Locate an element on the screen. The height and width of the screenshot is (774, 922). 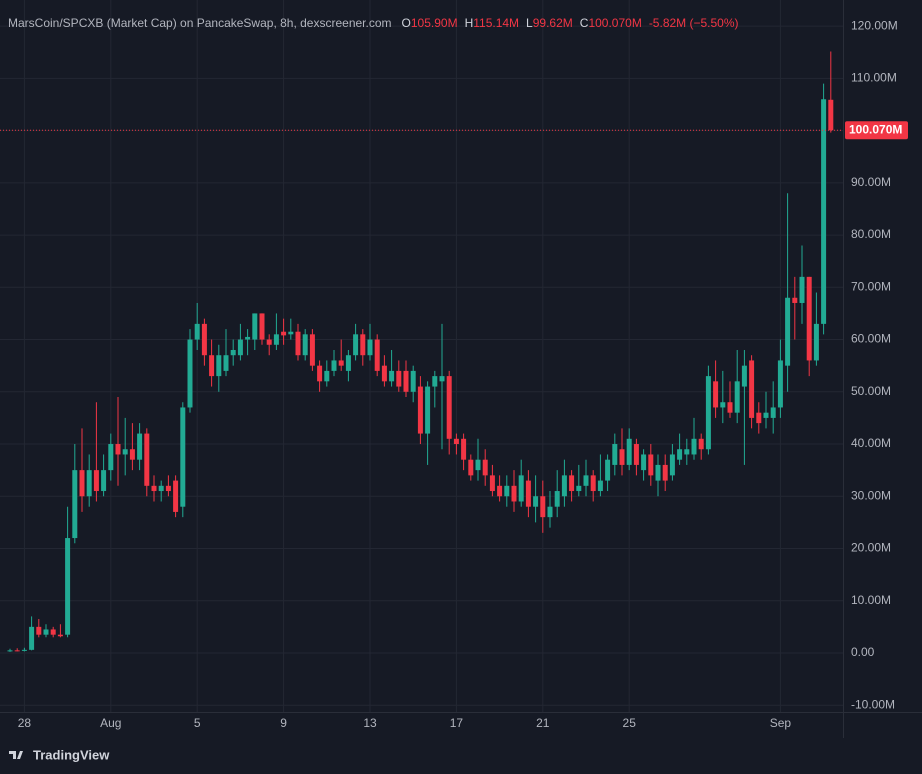
x-tick-label: 9 is located at coordinates (283, 723).